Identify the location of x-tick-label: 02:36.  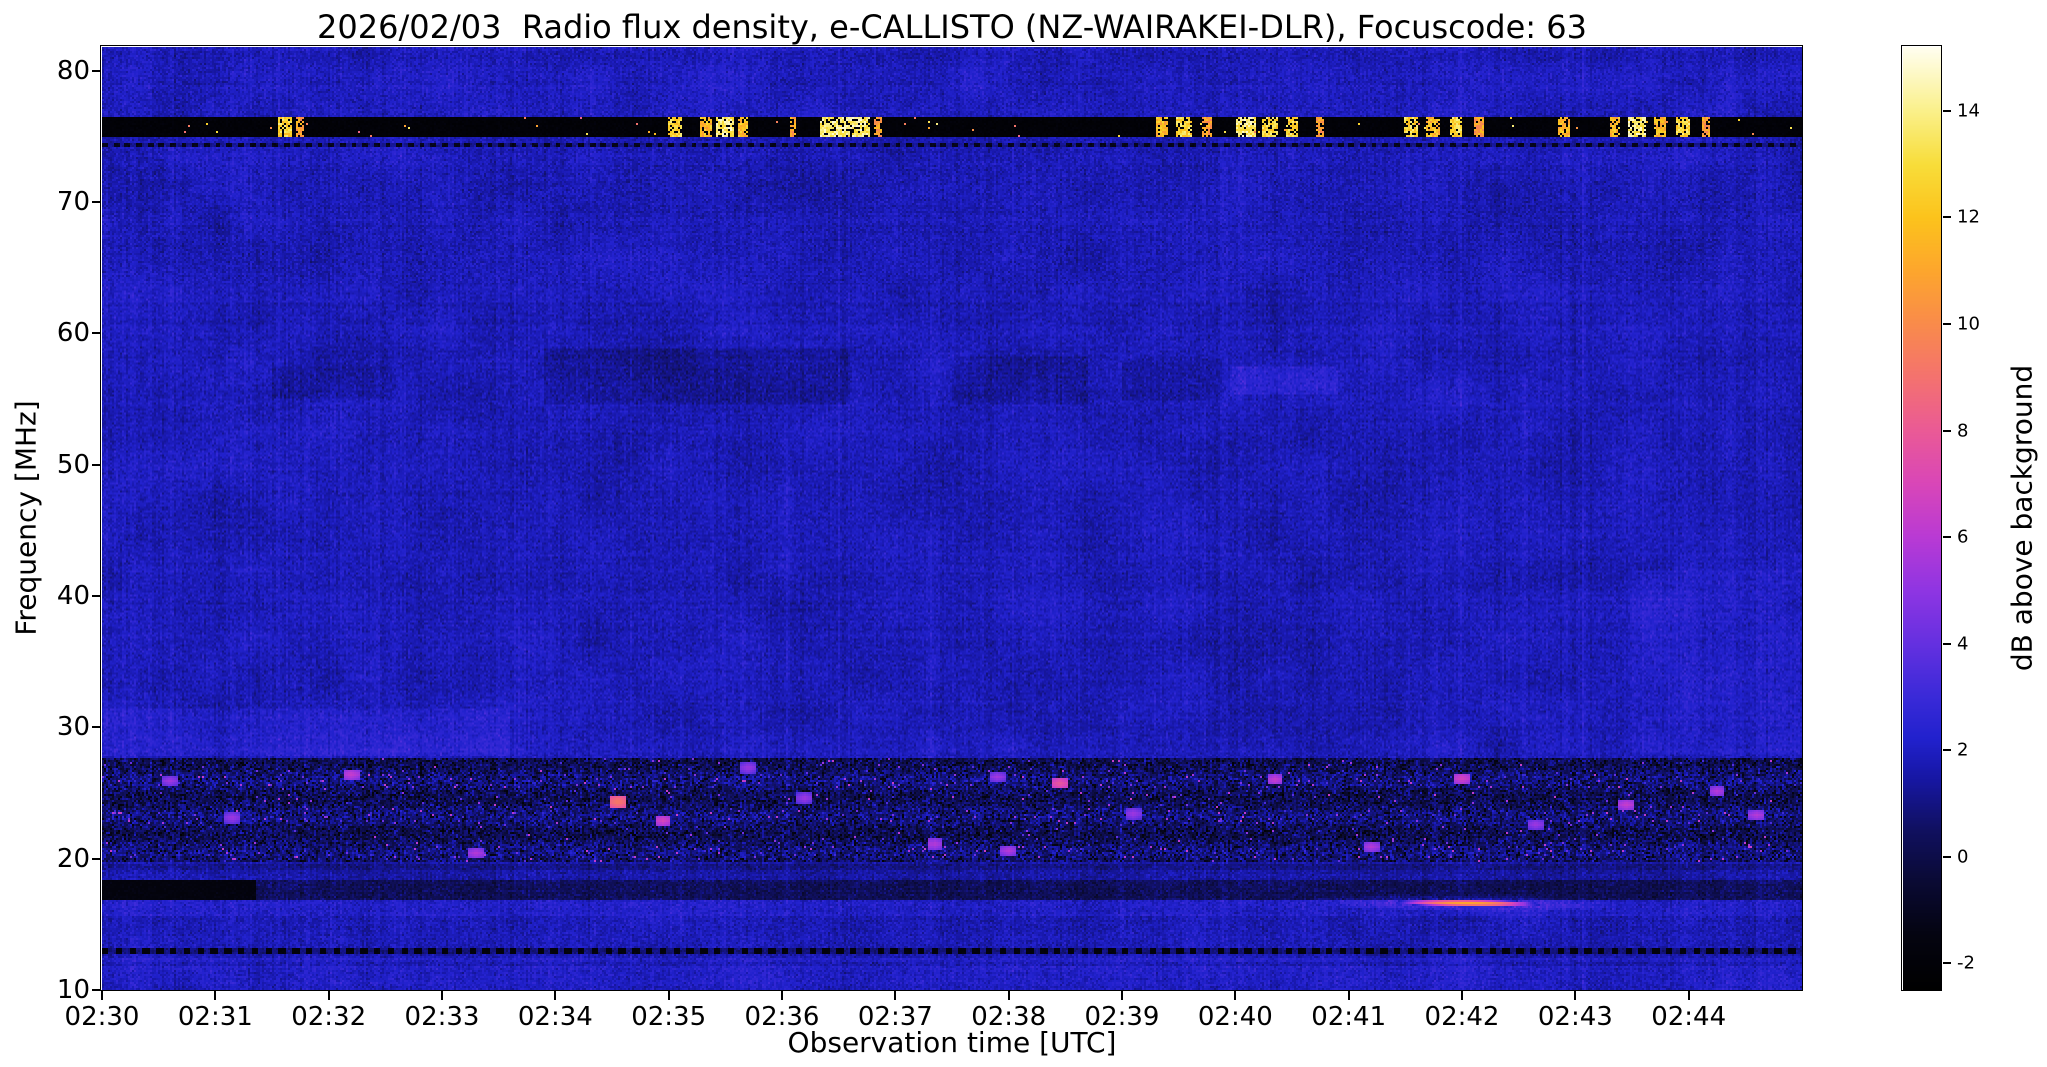
(782, 1017).